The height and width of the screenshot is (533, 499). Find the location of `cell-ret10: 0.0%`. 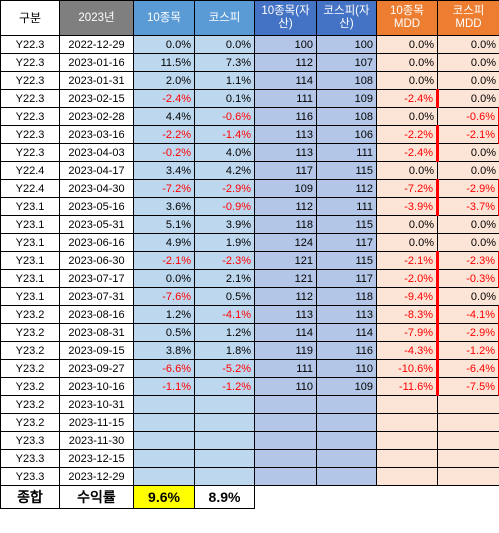

cell-ret10: 0.0% is located at coordinates (164, 278).